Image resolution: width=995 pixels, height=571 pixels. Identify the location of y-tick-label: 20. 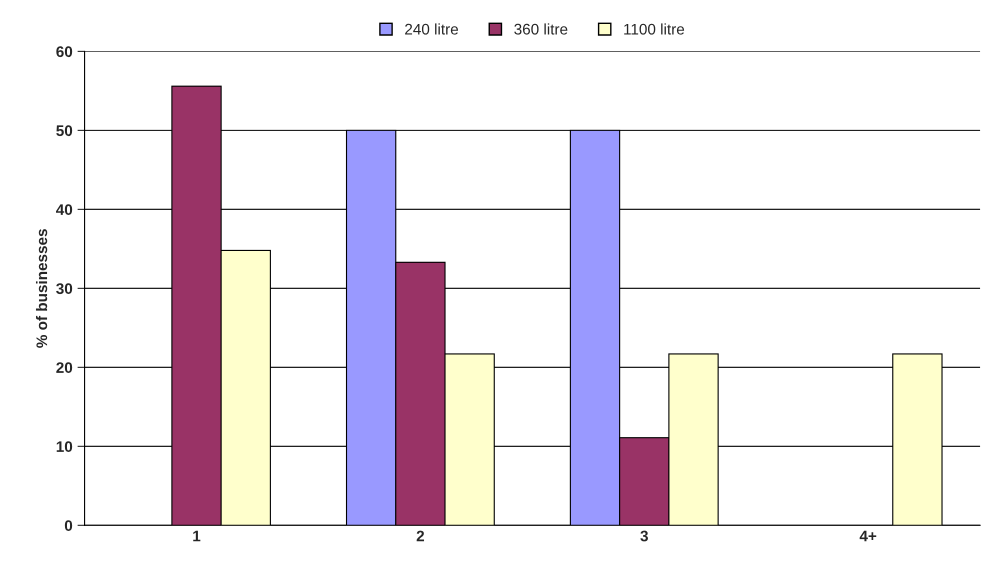
(64, 368).